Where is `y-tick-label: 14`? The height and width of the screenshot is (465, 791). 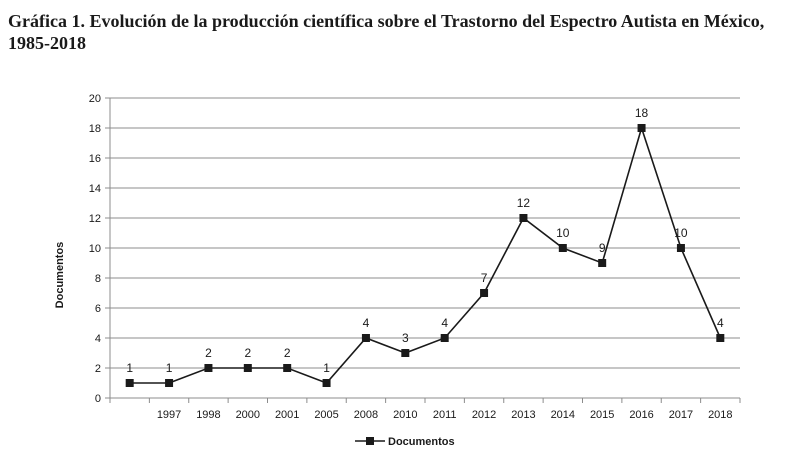
y-tick-label: 14 is located at coordinates (95, 189).